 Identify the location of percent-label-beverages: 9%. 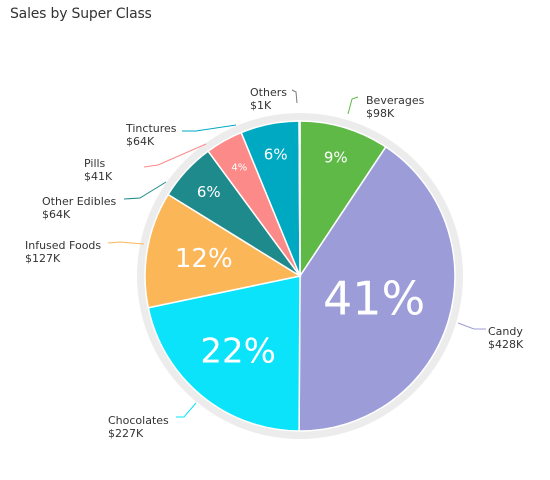
(336, 157).